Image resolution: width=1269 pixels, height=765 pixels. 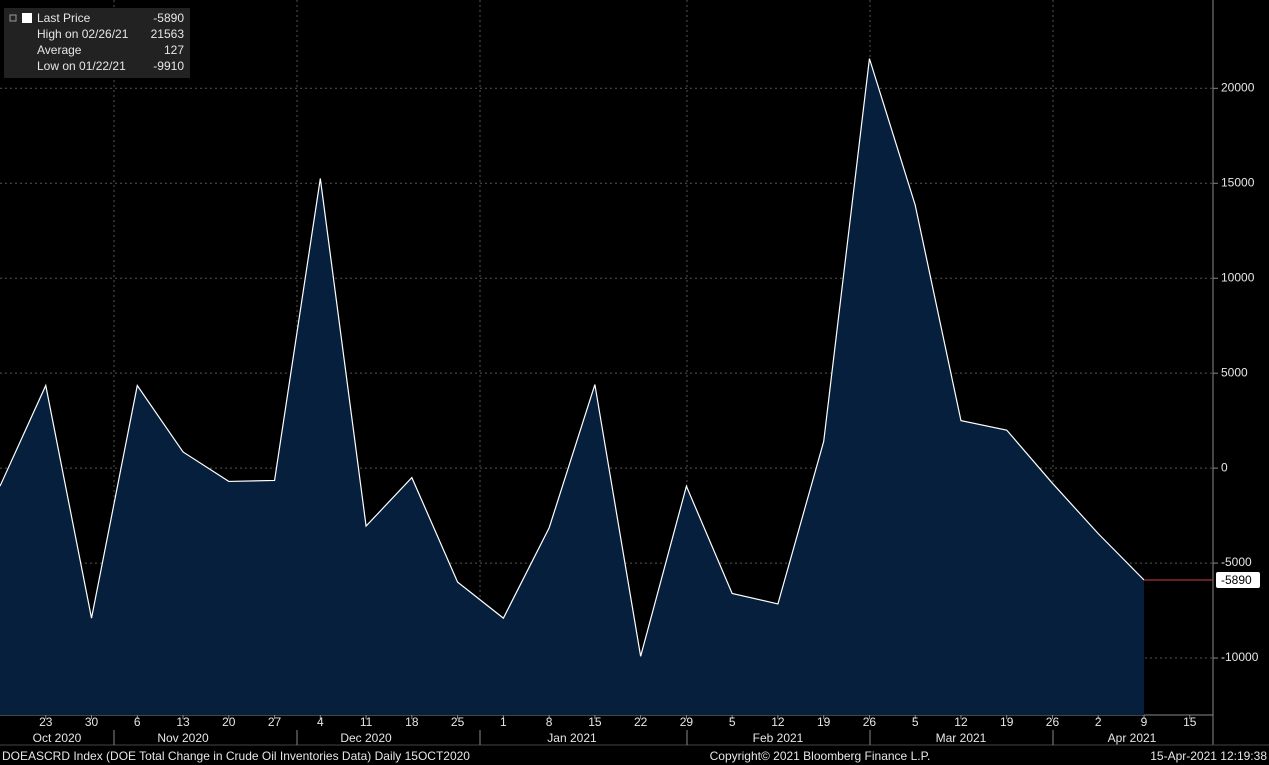 I want to click on x-tick-label: 23, so click(x=46, y=722).